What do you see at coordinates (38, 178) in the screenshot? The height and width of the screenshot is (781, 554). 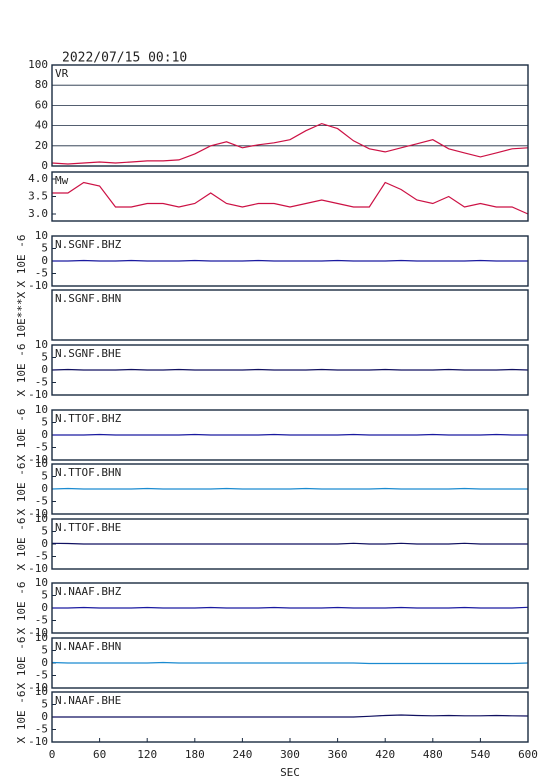 I see `y-tick-label: 4.0` at bounding box center [38, 178].